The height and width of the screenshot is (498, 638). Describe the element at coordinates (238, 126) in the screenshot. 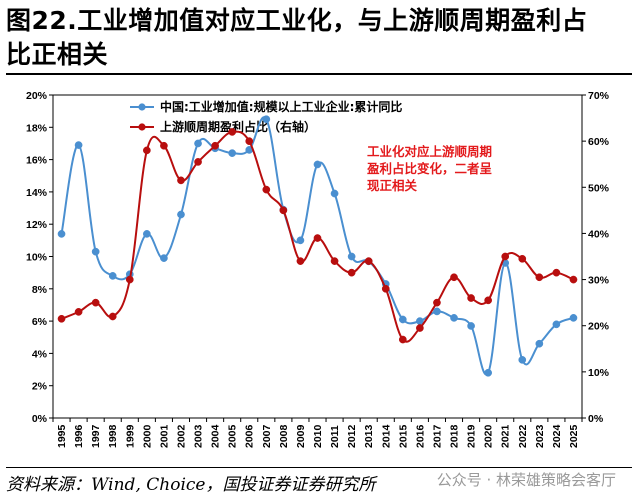

I see `legend-label: 上游顺周期盈利占比（右轴）` at that location.